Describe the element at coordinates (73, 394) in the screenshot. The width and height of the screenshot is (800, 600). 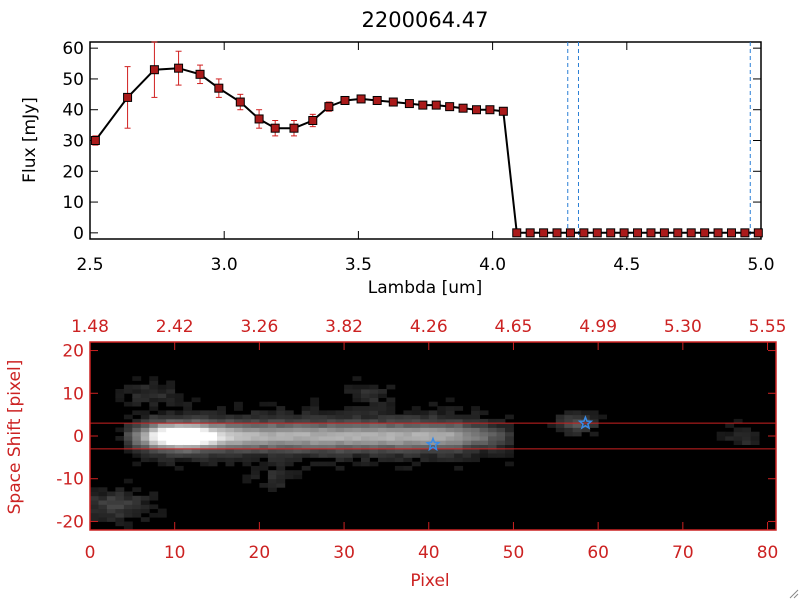
I see `spatial-y-tick-label: 10` at that location.